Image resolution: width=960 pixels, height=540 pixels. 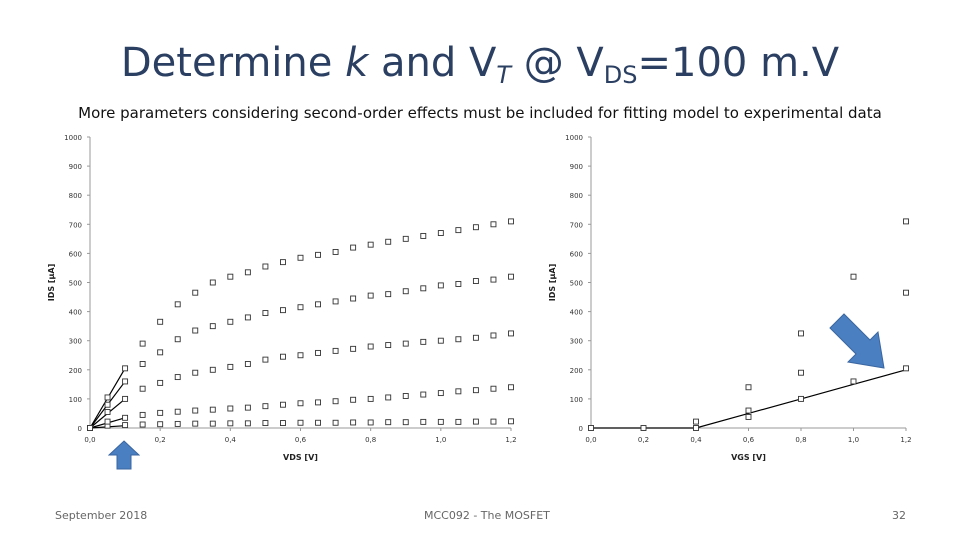 What do you see at coordinates (749, 399) in the screenshot?
I see `fit-line` at bounding box center [749, 399].